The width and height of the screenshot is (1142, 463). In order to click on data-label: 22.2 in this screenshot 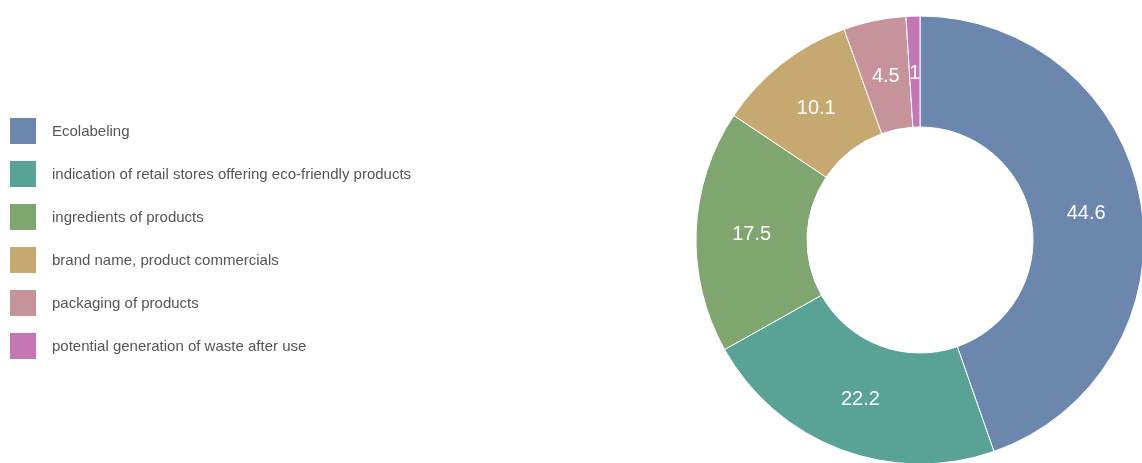, I will do `click(860, 397)`.